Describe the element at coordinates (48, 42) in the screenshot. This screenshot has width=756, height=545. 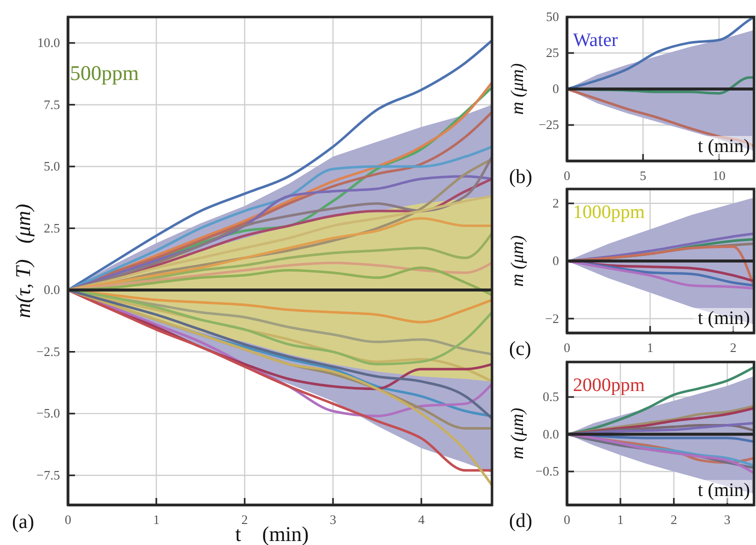
I see `y-tick-label: 10.0` at that location.